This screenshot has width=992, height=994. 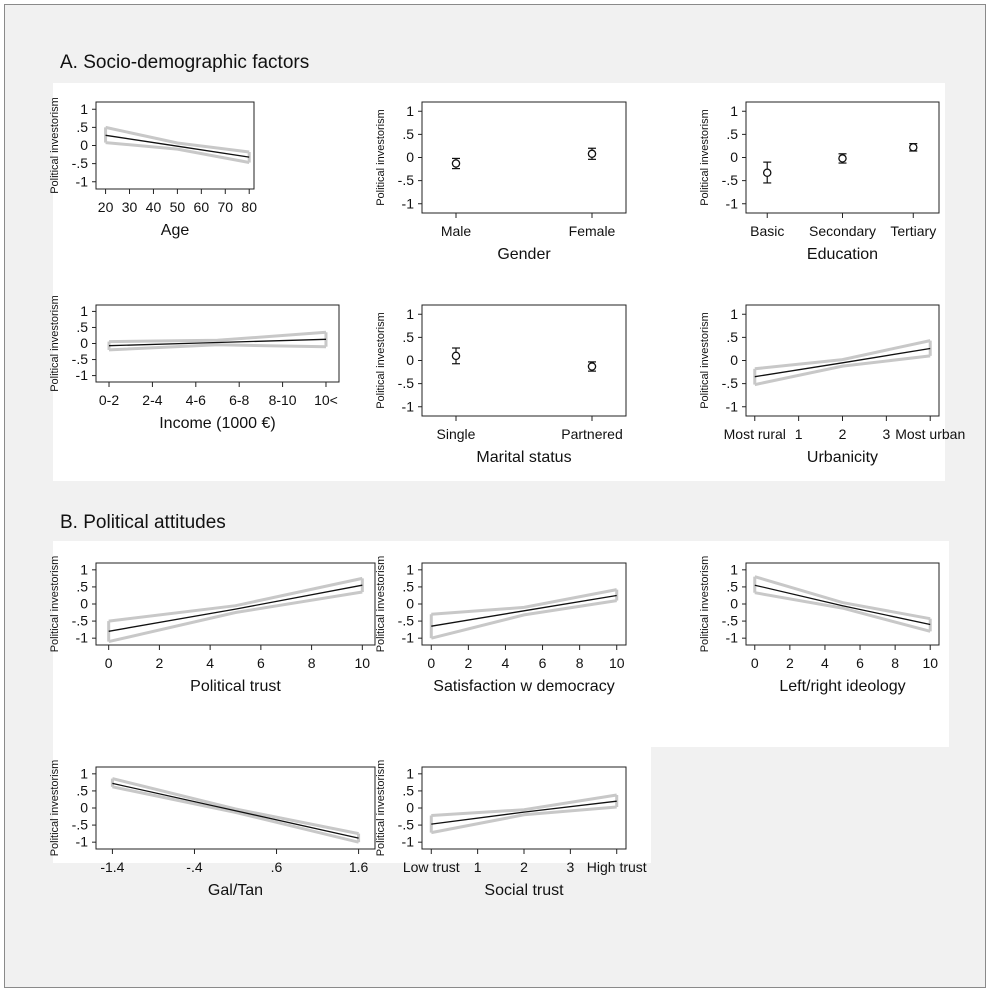 What do you see at coordinates (842, 231) in the screenshot?
I see `x-tick-label: Secondary` at bounding box center [842, 231].